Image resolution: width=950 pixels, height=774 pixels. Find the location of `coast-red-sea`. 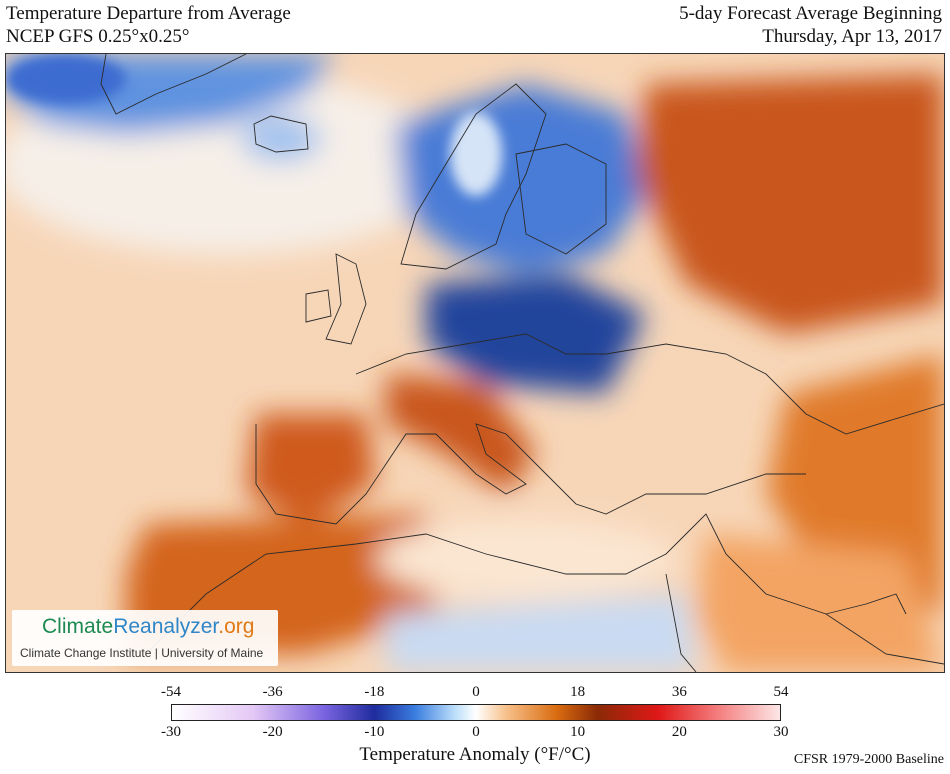

coast-red-sea is located at coordinates (681, 622).